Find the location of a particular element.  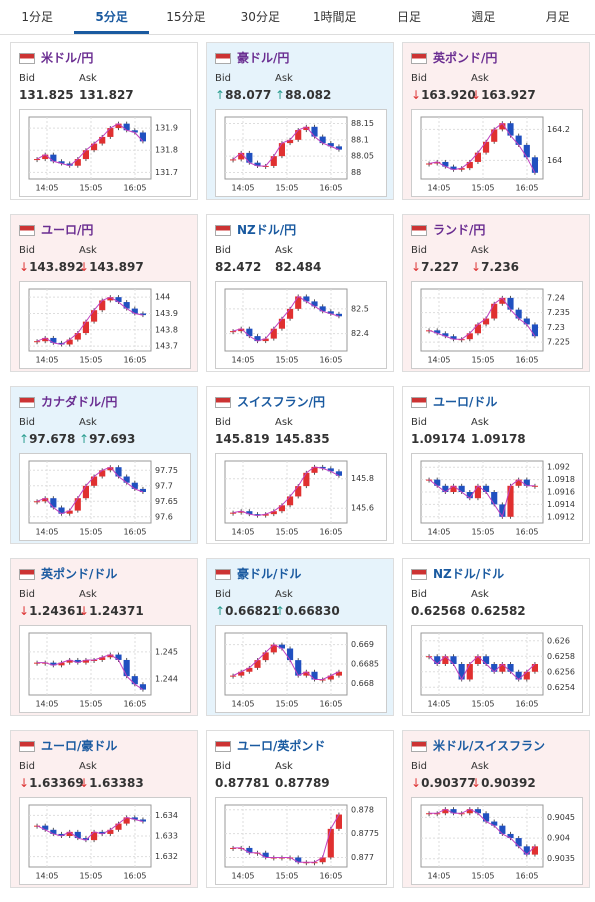

tab: 30分足 is located at coordinates (260, 17).